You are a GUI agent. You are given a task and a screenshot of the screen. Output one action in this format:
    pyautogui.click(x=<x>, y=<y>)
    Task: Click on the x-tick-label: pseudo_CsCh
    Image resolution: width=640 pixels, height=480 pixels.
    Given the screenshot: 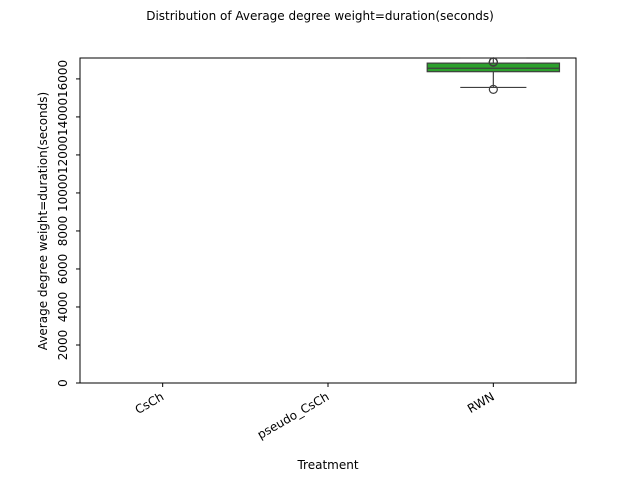 What is the action you would take?
    pyautogui.click(x=293, y=415)
    